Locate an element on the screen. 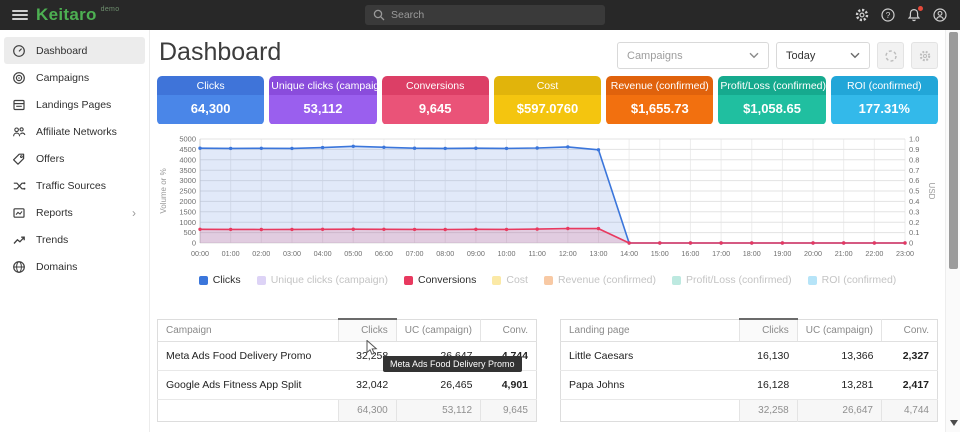 The height and width of the screenshot is (432, 960). stat-card-value: 53,112 is located at coordinates (323, 109).